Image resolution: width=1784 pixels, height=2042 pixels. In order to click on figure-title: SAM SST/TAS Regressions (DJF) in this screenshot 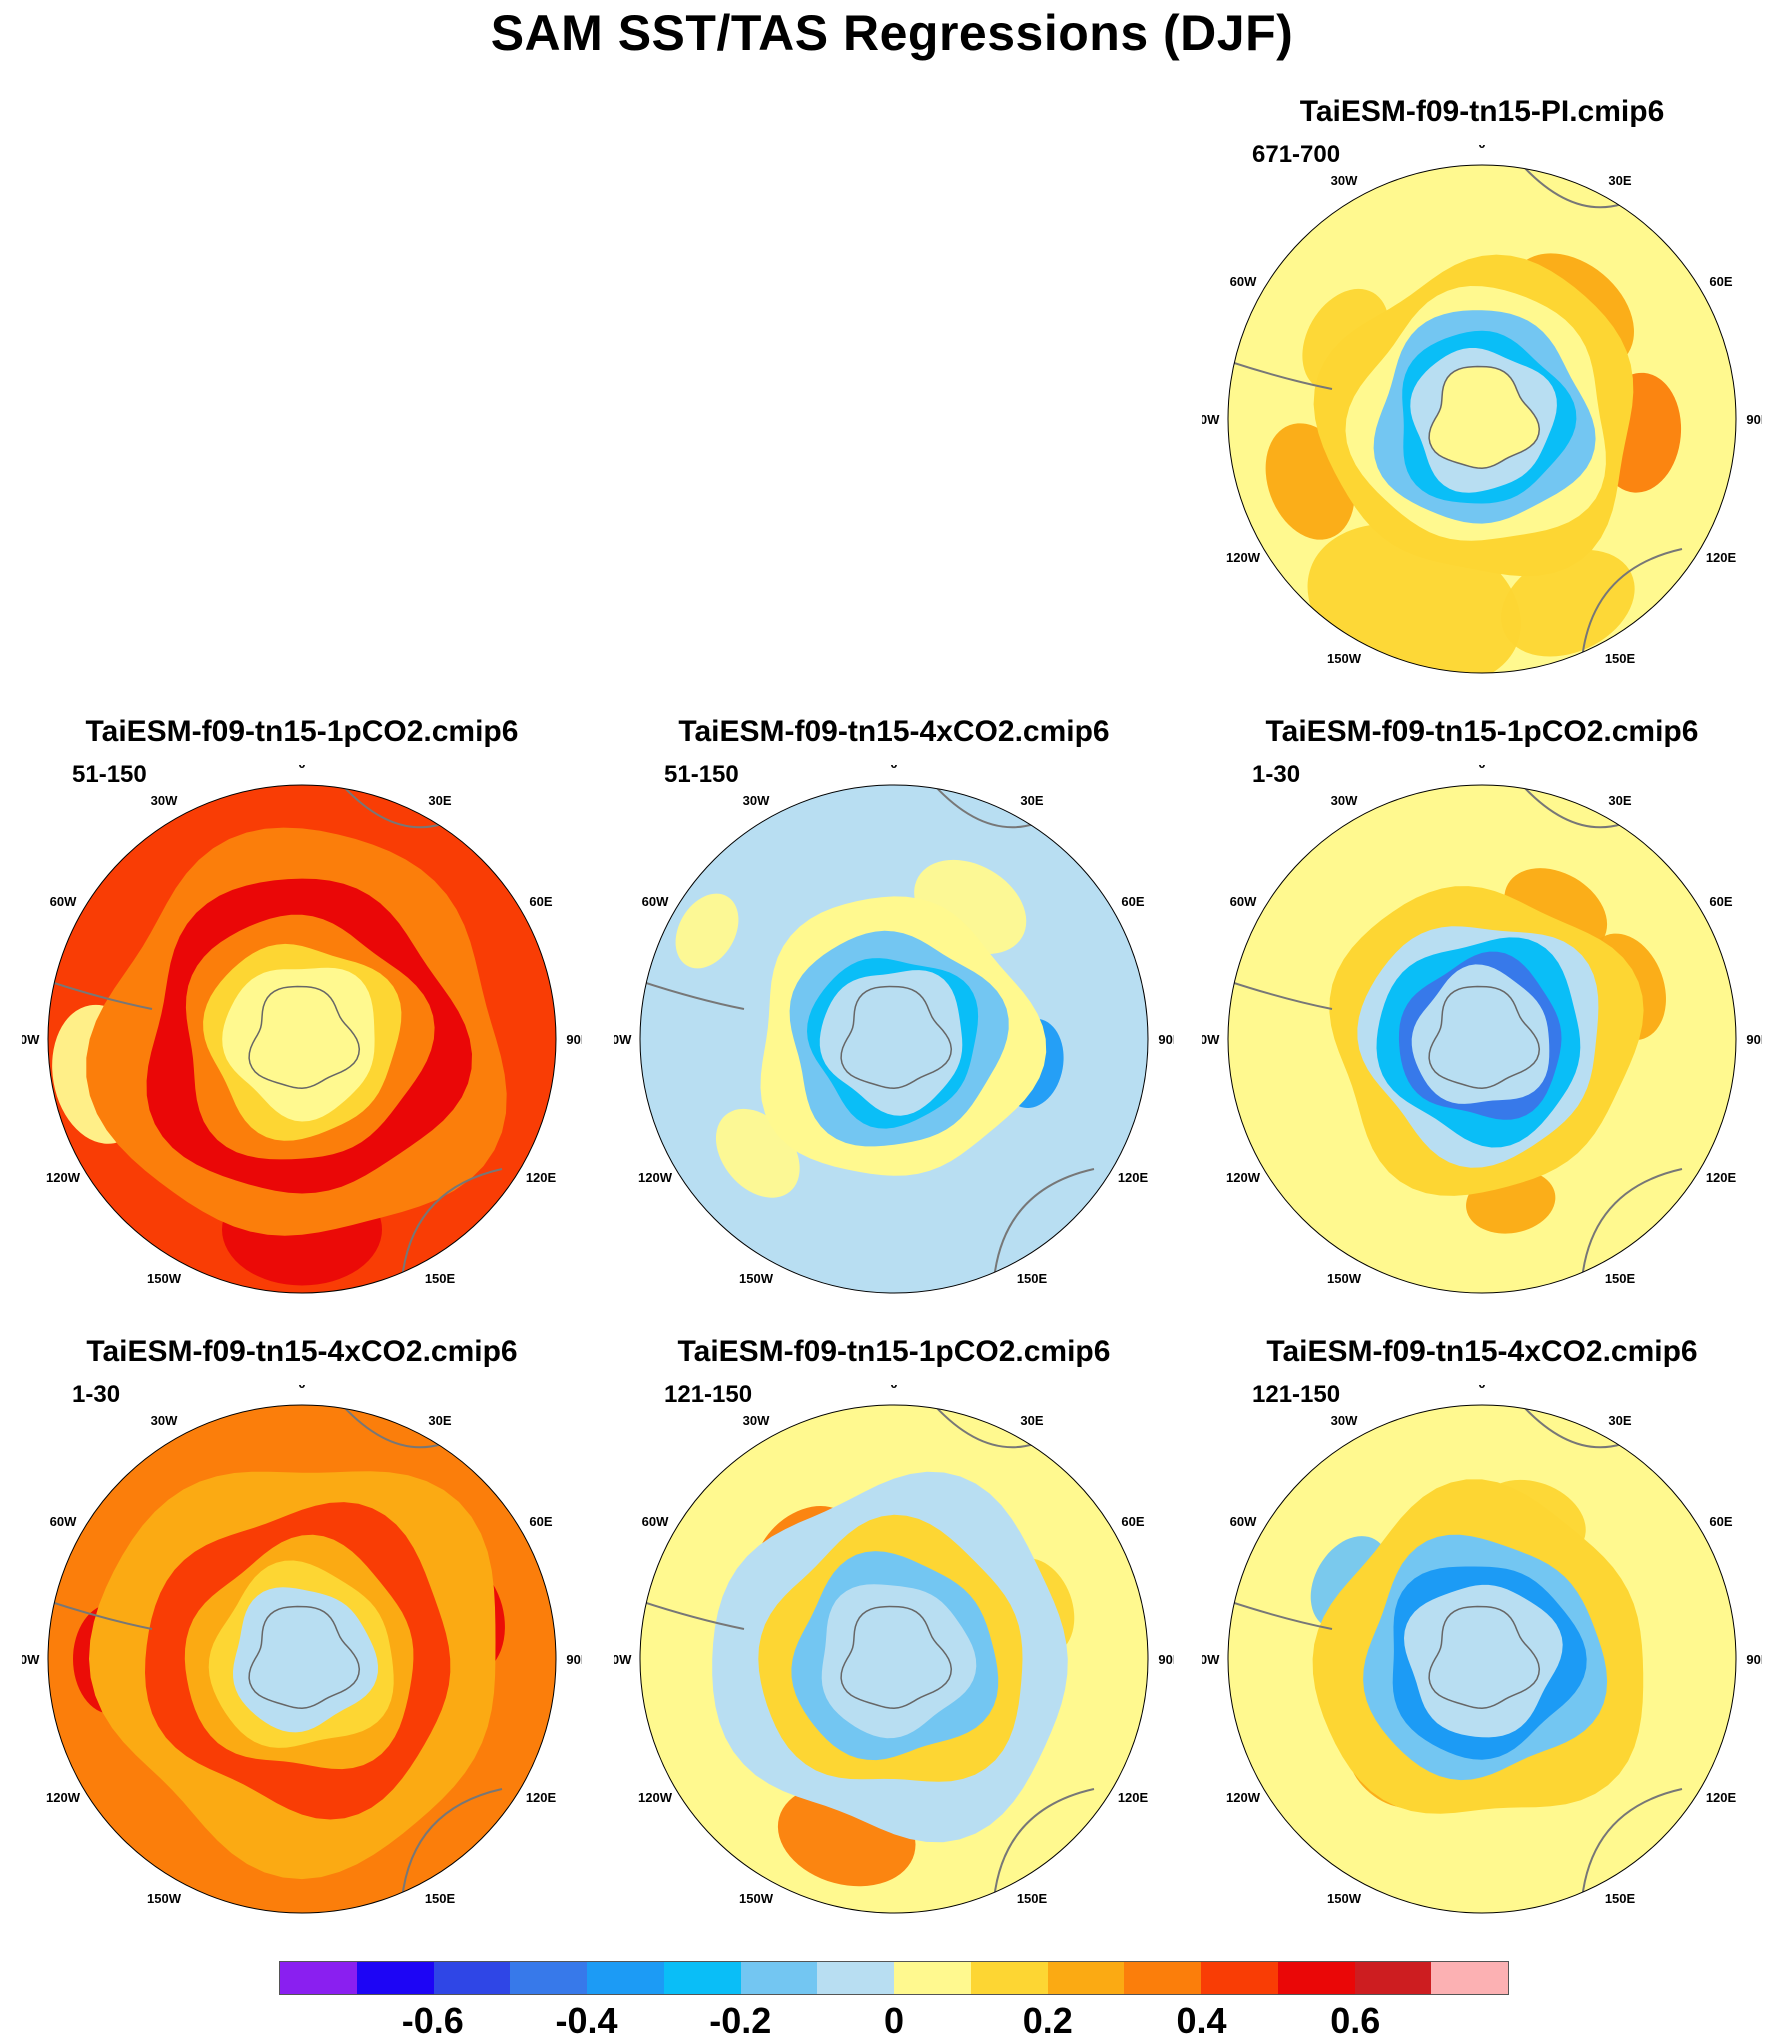, I will do `click(892, 33)`.